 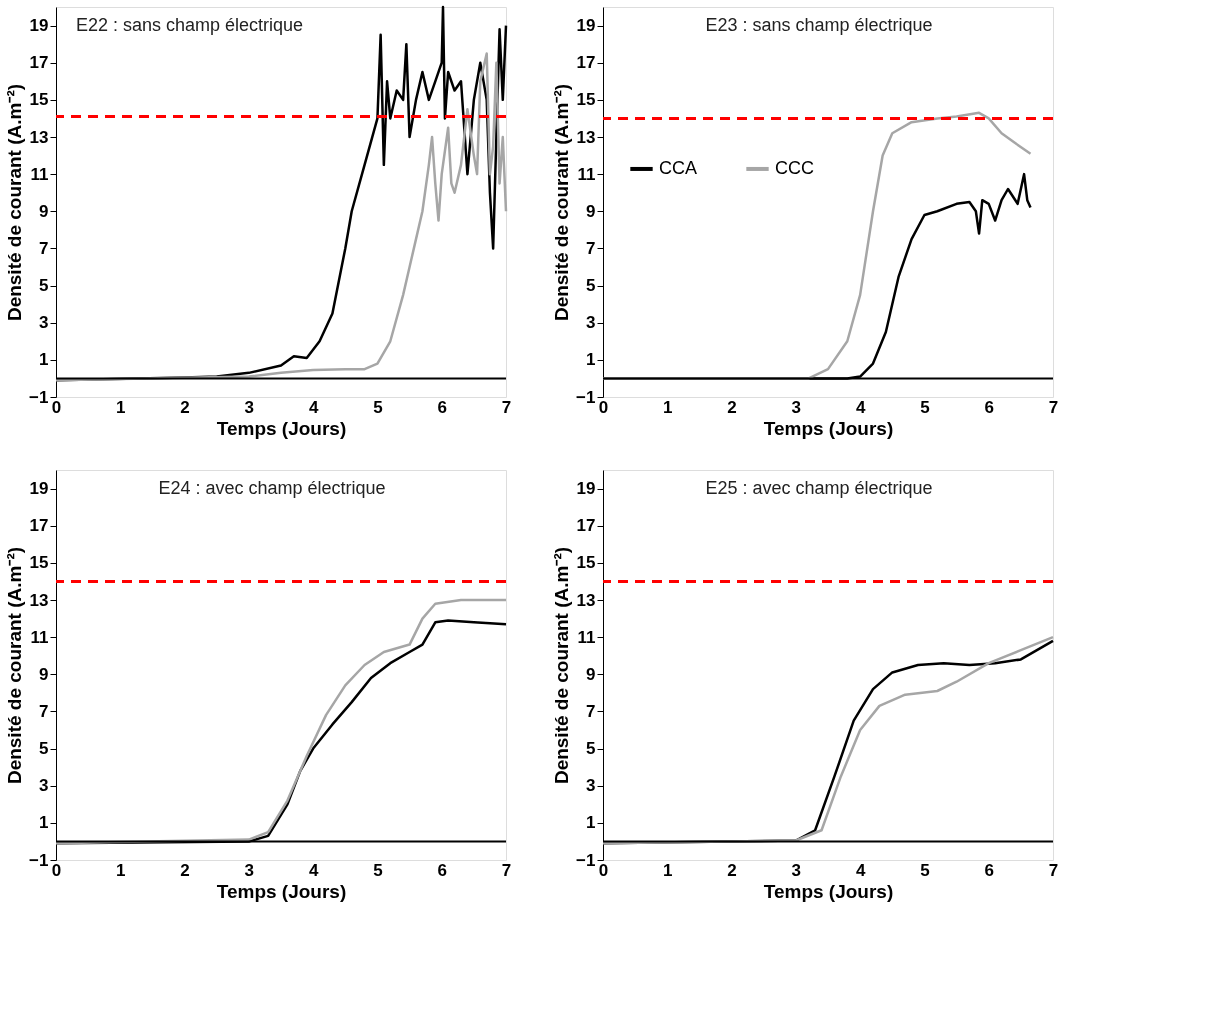 I want to click on chart-title: E22 : sans champ électrique, so click(x=190, y=25).